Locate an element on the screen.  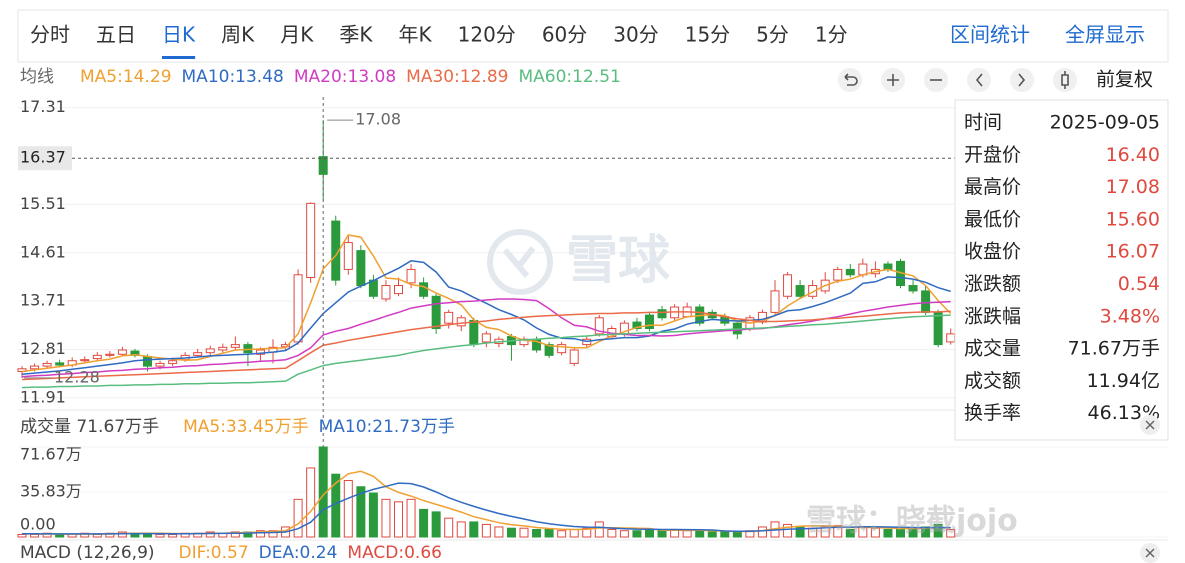
tab: 5分 is located at coordinates (772, 35).